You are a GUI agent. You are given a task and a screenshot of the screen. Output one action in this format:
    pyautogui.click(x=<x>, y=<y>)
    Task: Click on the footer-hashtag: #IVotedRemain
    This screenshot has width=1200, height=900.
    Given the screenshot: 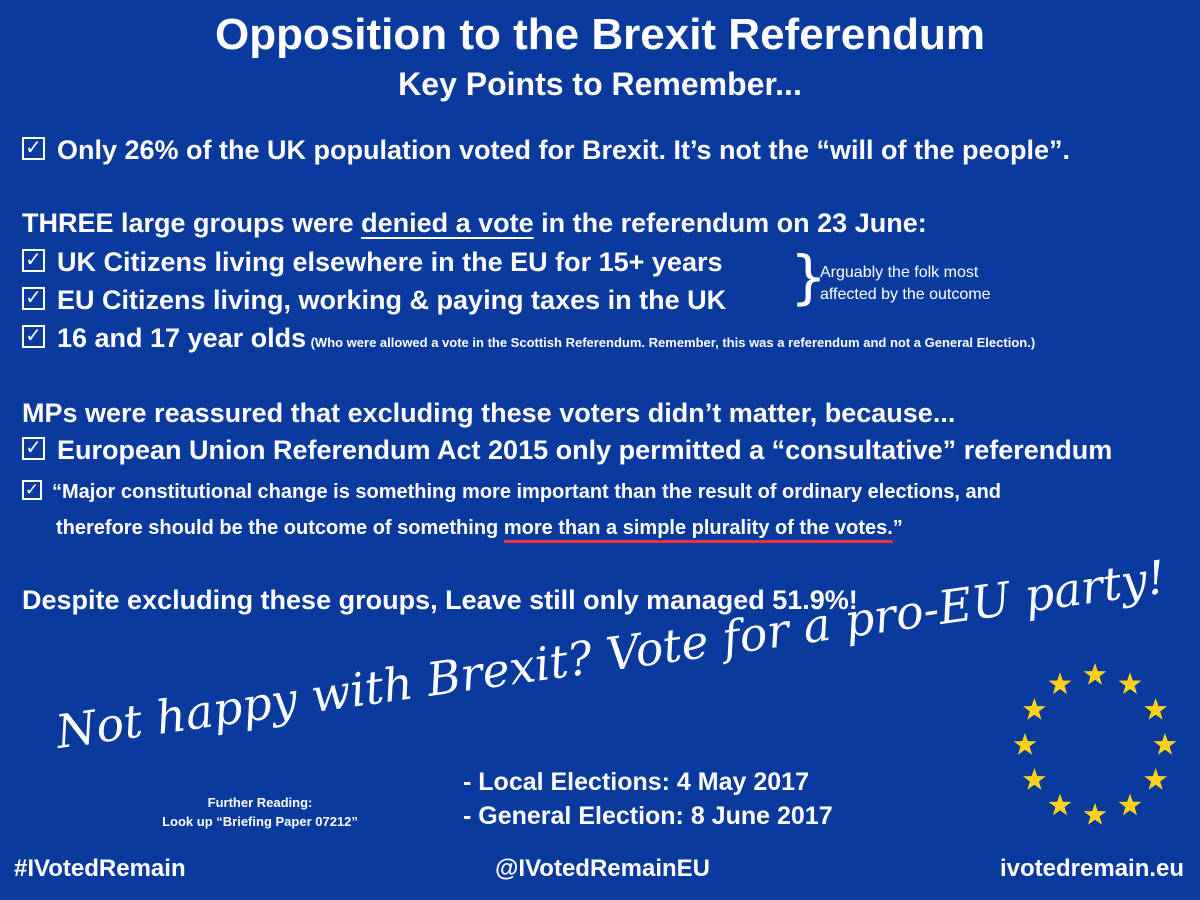 What is the action you would take?
    pyautogui.click(x=100, y=868)
    